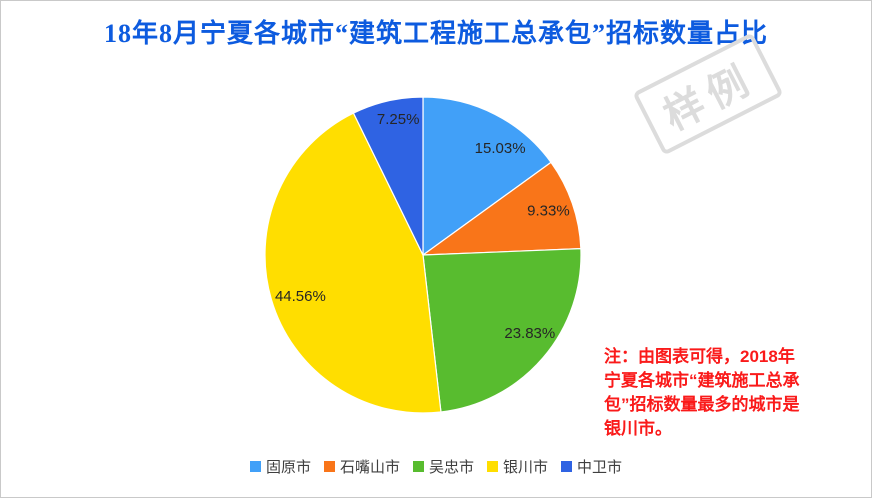  I want to click on legend-item-4: 中卫市, so click(591, 466).